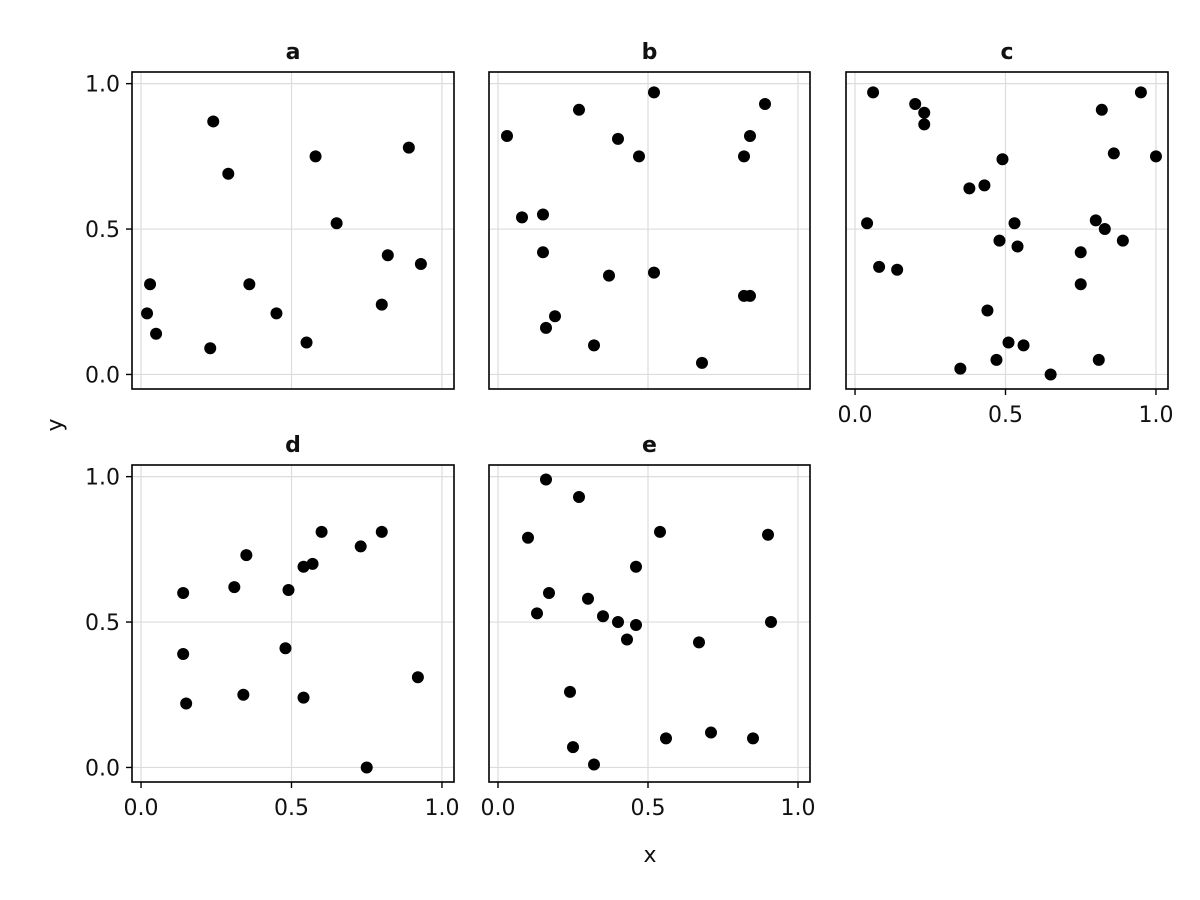 The width and height of the screenshot is (1200, 900). I want to click on panel-c-title: c, so click(1006, 52).